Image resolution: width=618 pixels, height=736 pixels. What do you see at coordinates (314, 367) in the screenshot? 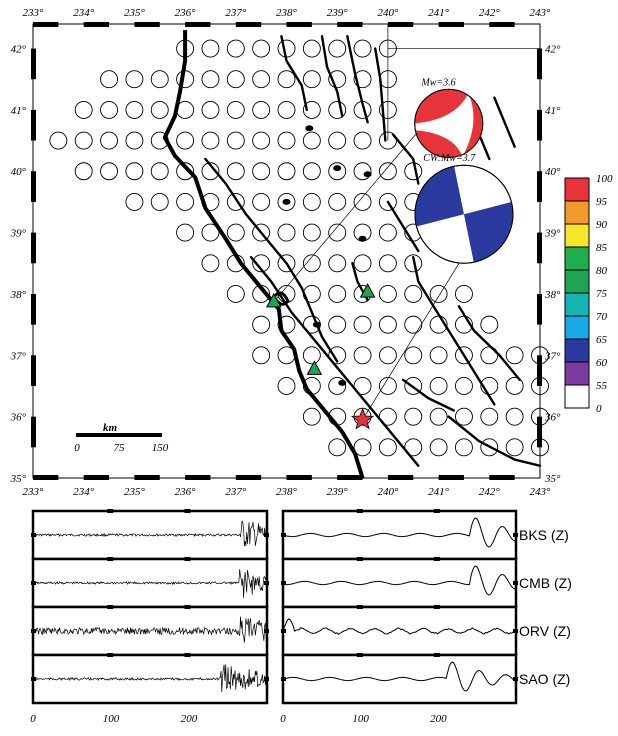
I see `station-sao` at bounding box center [314, 367].